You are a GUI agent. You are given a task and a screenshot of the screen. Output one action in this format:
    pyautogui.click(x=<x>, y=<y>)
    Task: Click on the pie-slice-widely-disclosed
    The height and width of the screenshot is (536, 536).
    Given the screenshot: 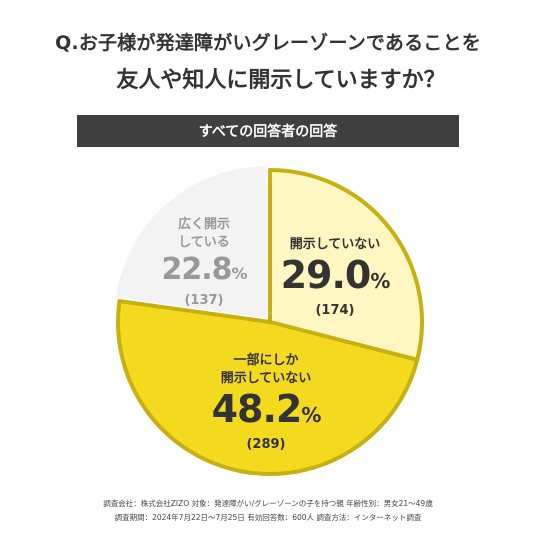 What is the action you would take?
    pyautogui.click(x=191, y=242)
    